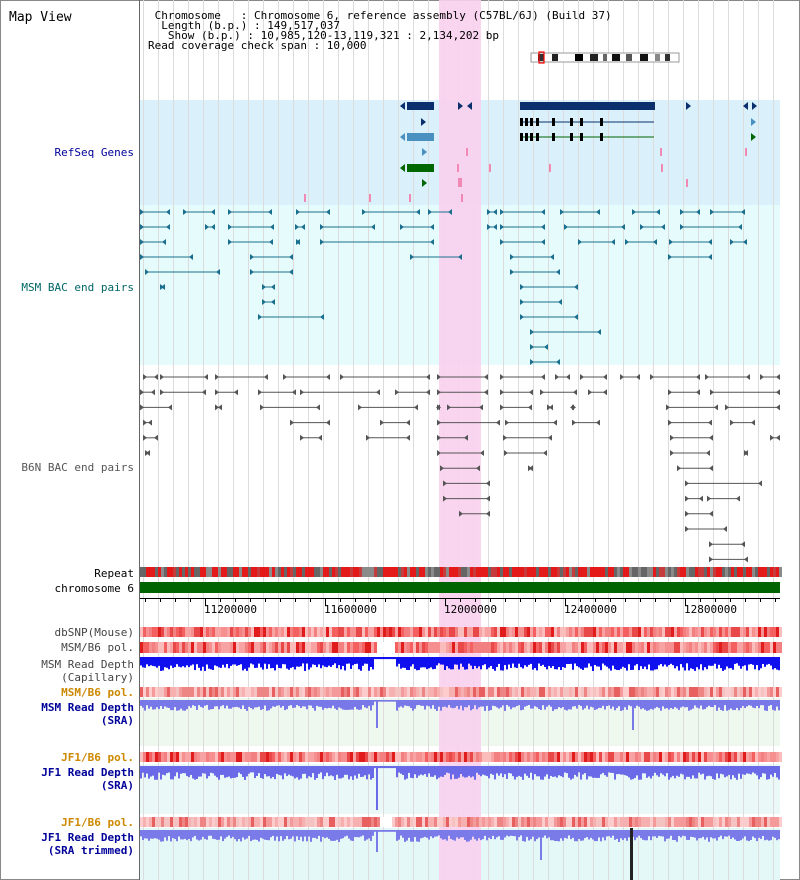  What do you see at coordinates (77, 287) in the screenshot?
I see `msm-bac-track-label: MSM BAC end pairs` at bounding box center [77, 287].